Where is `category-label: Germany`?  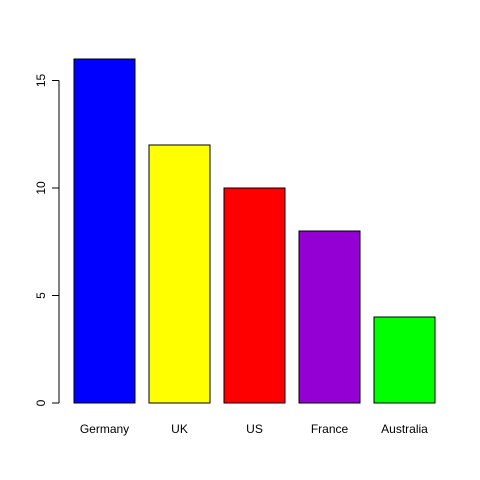
category-label: Germany is located at coordinates (104, 429).